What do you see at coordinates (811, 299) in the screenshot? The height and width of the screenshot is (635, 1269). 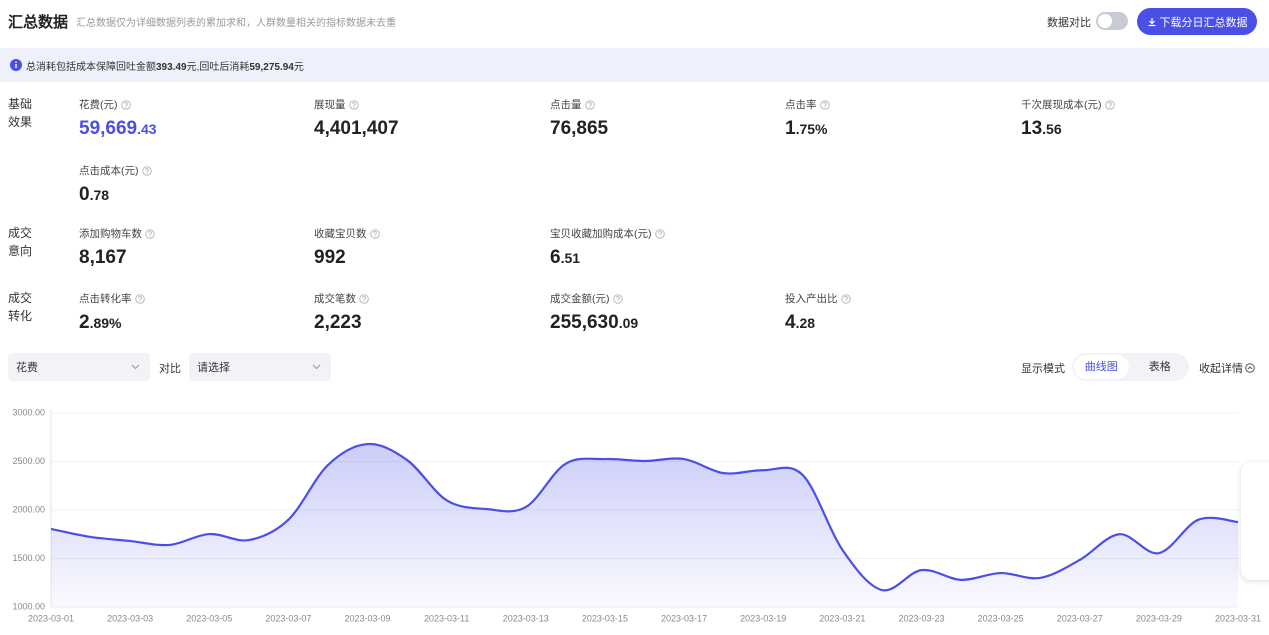 I see `metric-label-text: 投入产出比` at bounding box center [811, 299].